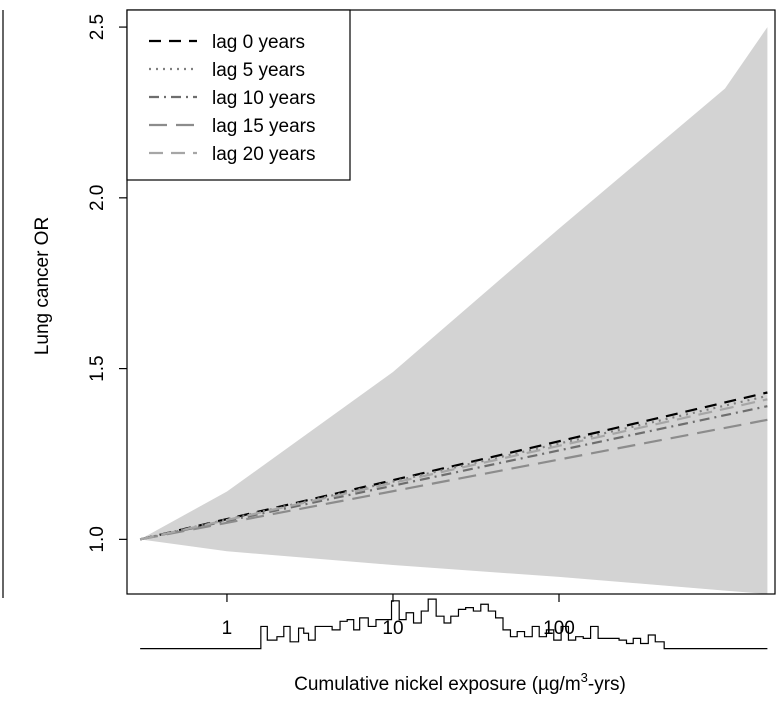 Image resolution: width=779 pixels, height=702 pixels. What do you see at coordinates (559, 628) in the screenshot?
I see `x-tick-label: 100` at bounding box center [559, 628].